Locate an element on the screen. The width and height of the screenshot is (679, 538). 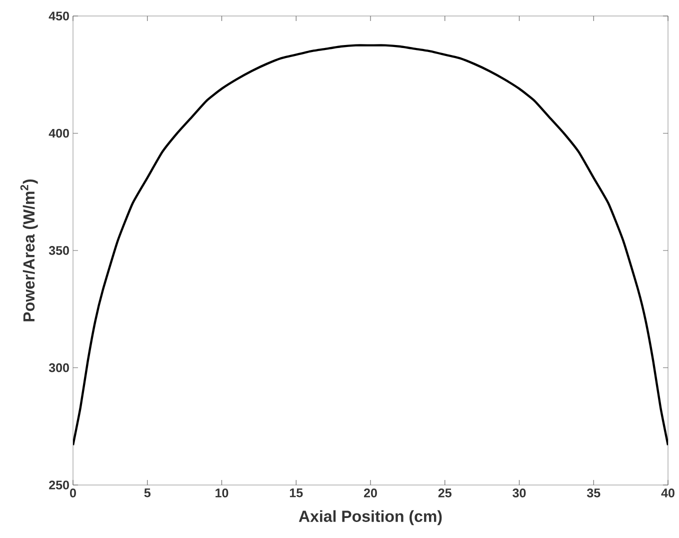
x-tick-label: 40 is located at coordinates (667, 493).